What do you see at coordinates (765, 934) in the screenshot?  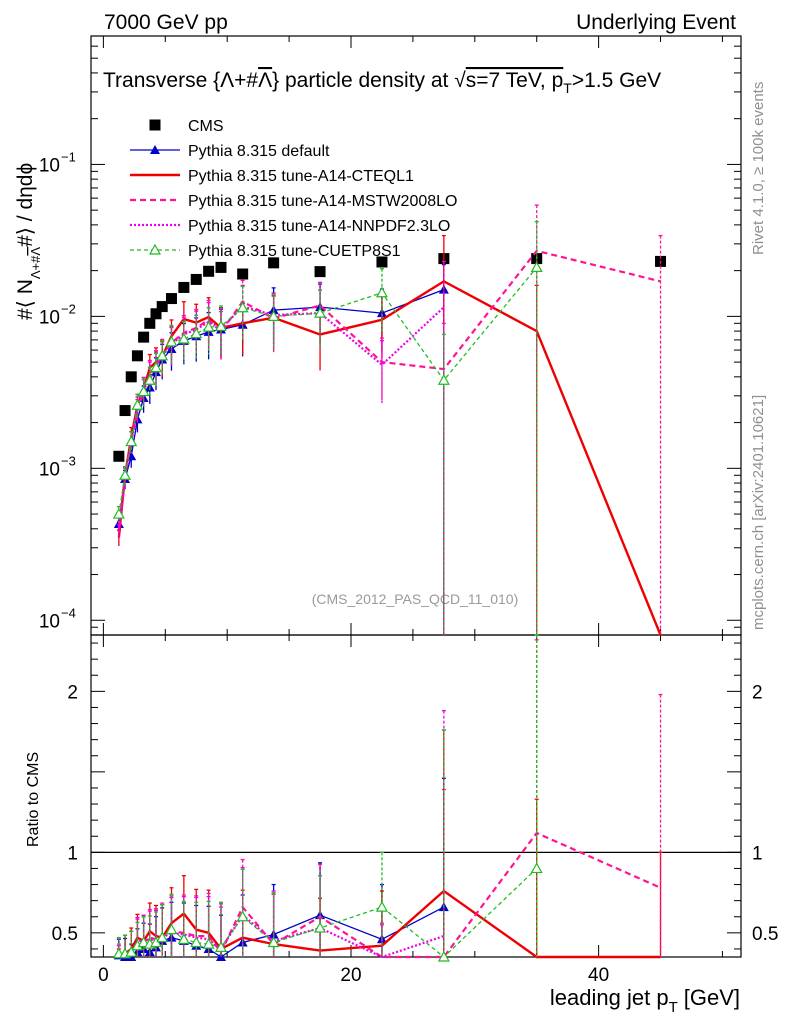 I see `ratio-tick-label-right: 0.5` at bounding box center [765, 934].